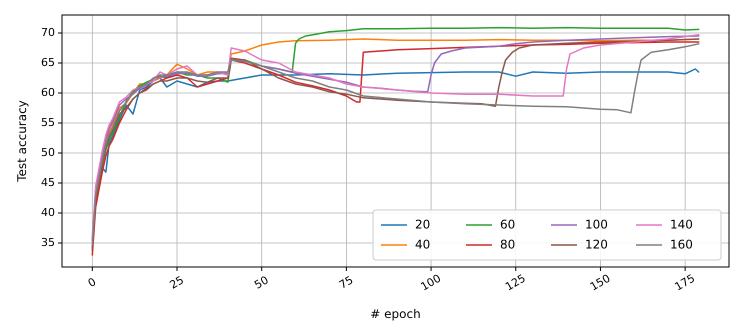 The image size is (744, 336). I want to click on legend-label: 40, so click(422, 244).